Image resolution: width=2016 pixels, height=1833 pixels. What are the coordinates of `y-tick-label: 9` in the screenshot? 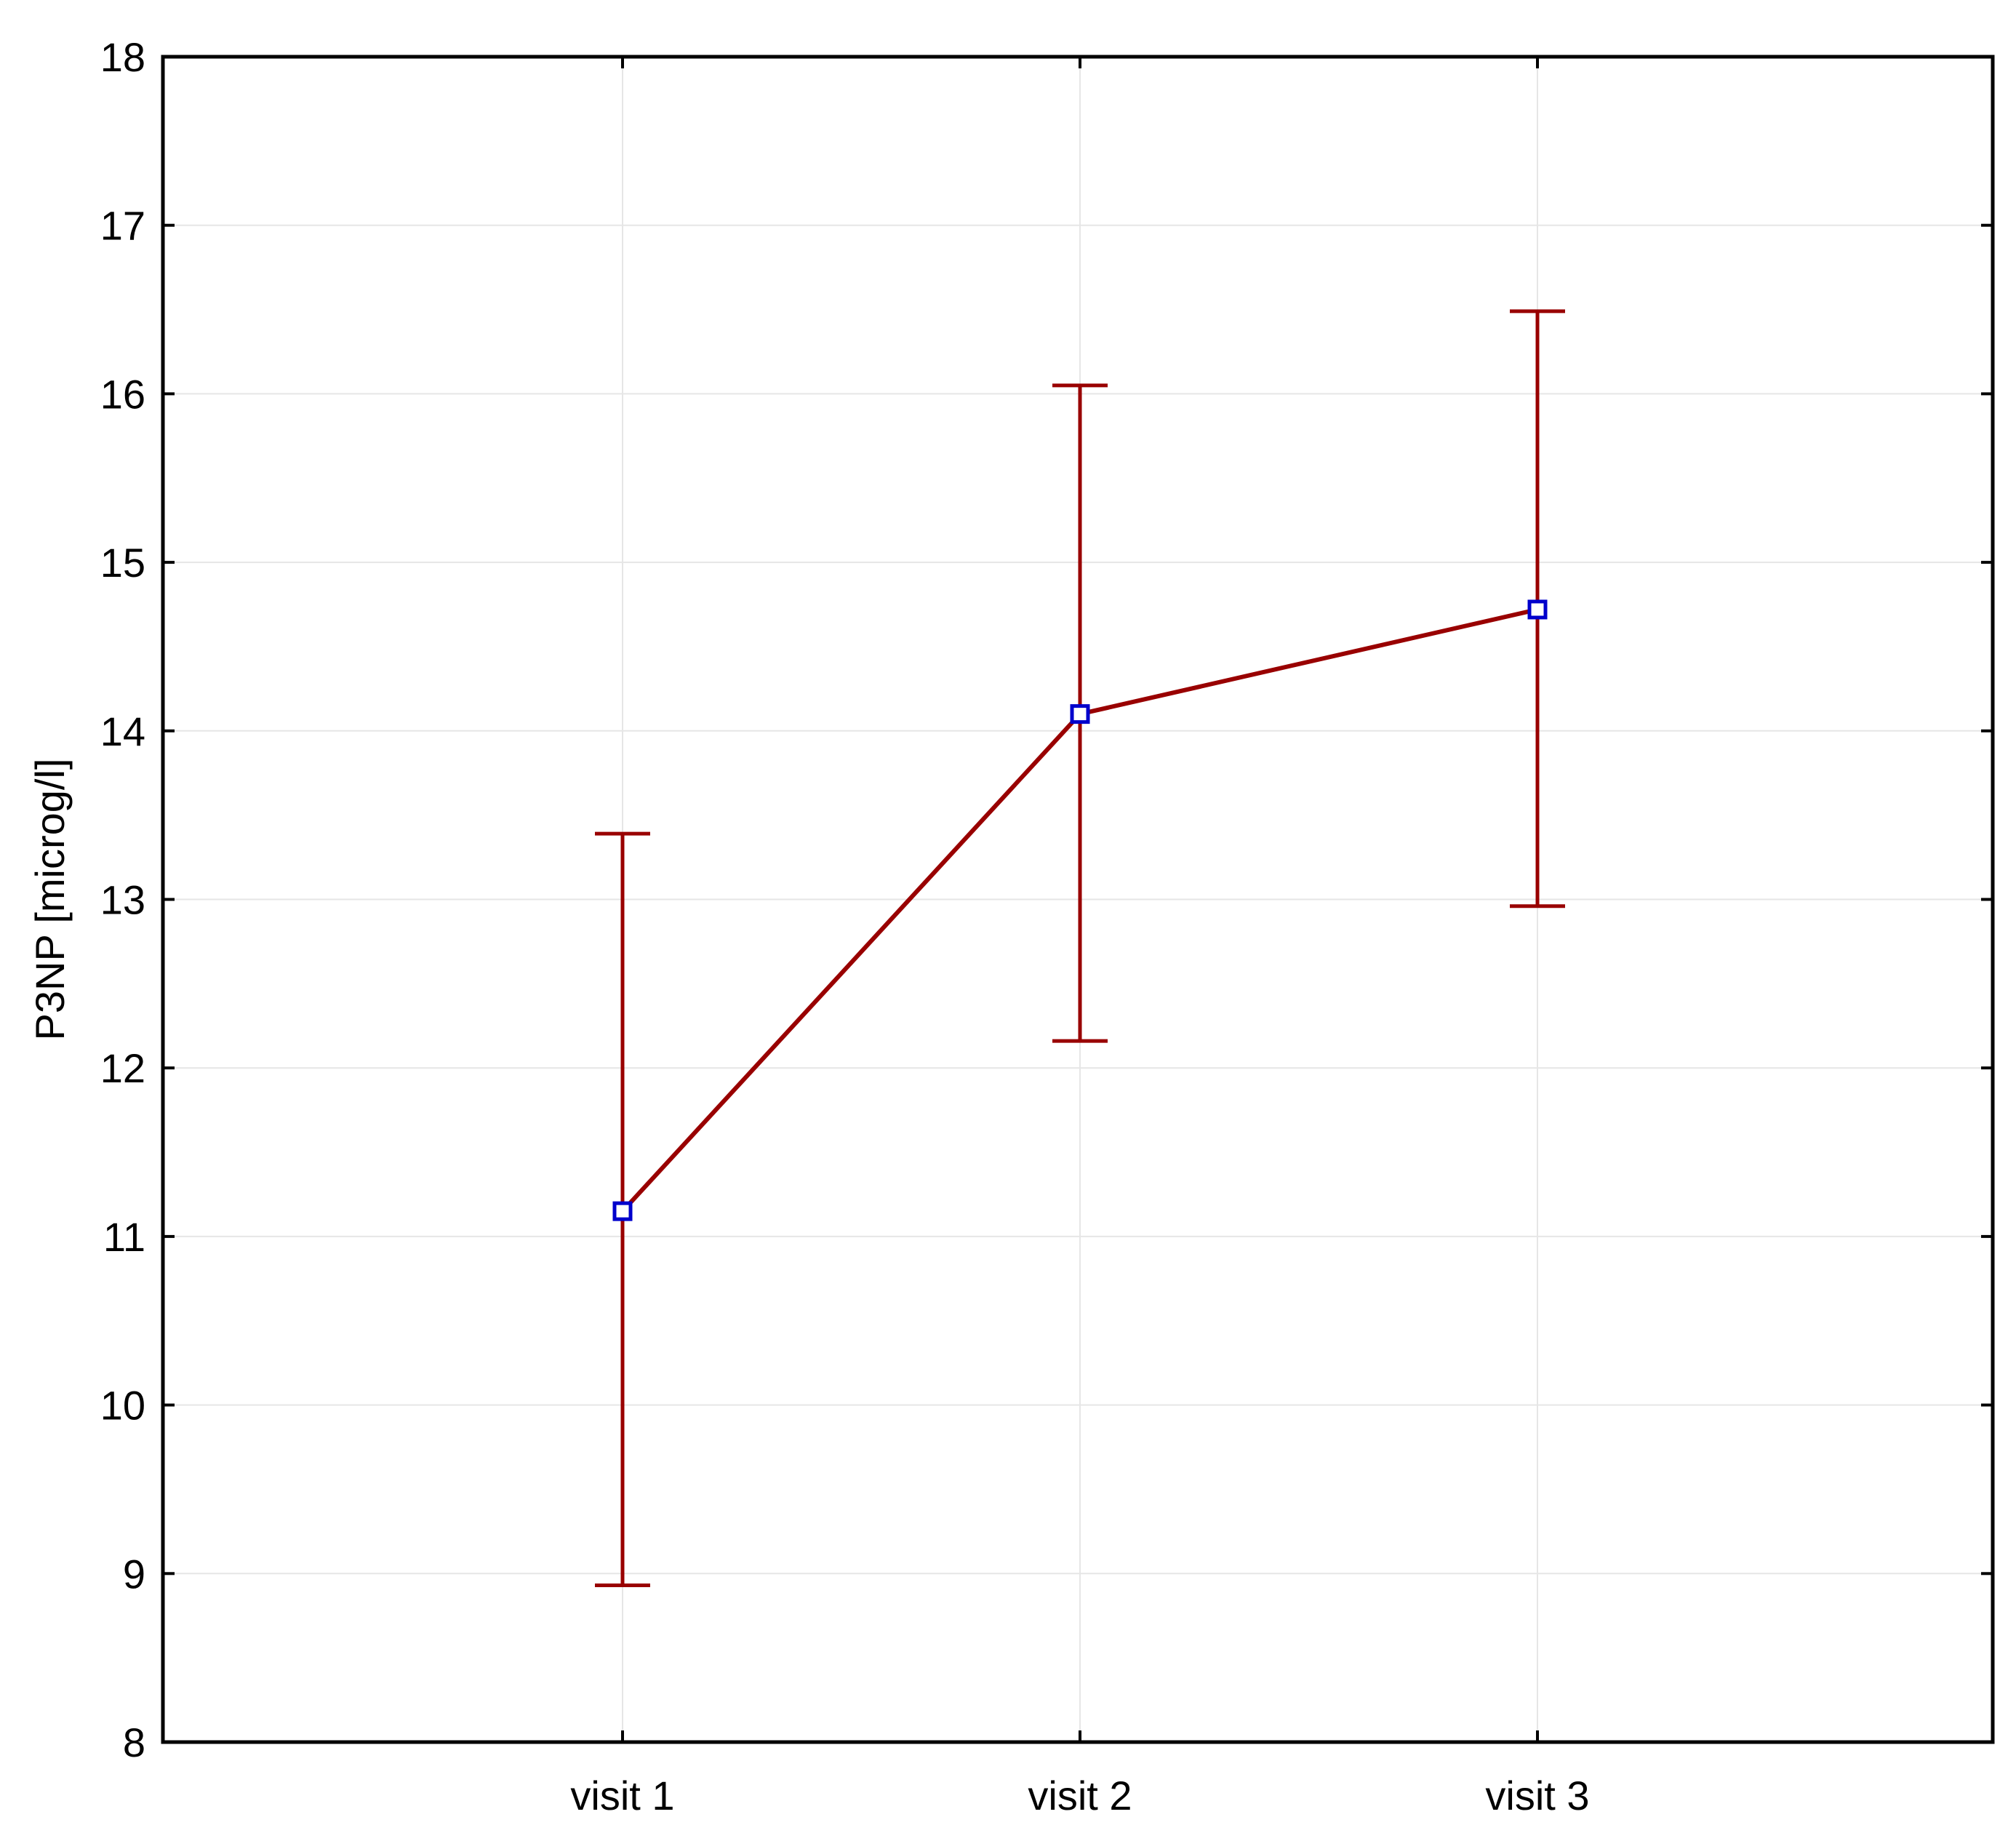 It's located at (134, 1574).